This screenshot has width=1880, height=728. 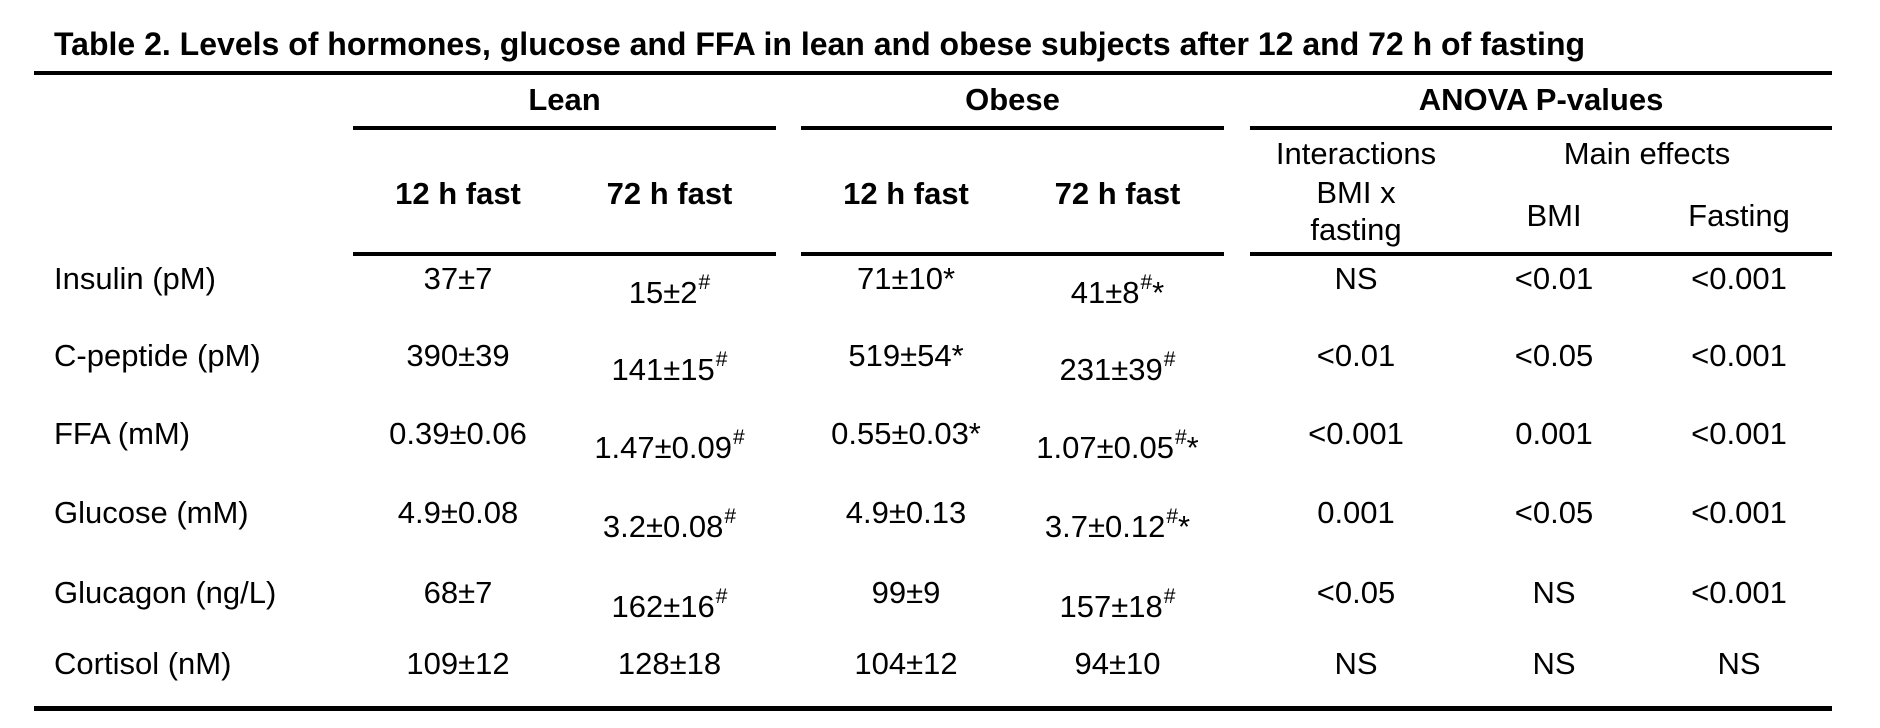 What do you see at coordinates (1111, 606) in the screenshot?
I see `cell-value: 157±18` at bounding box center [1111, 606].